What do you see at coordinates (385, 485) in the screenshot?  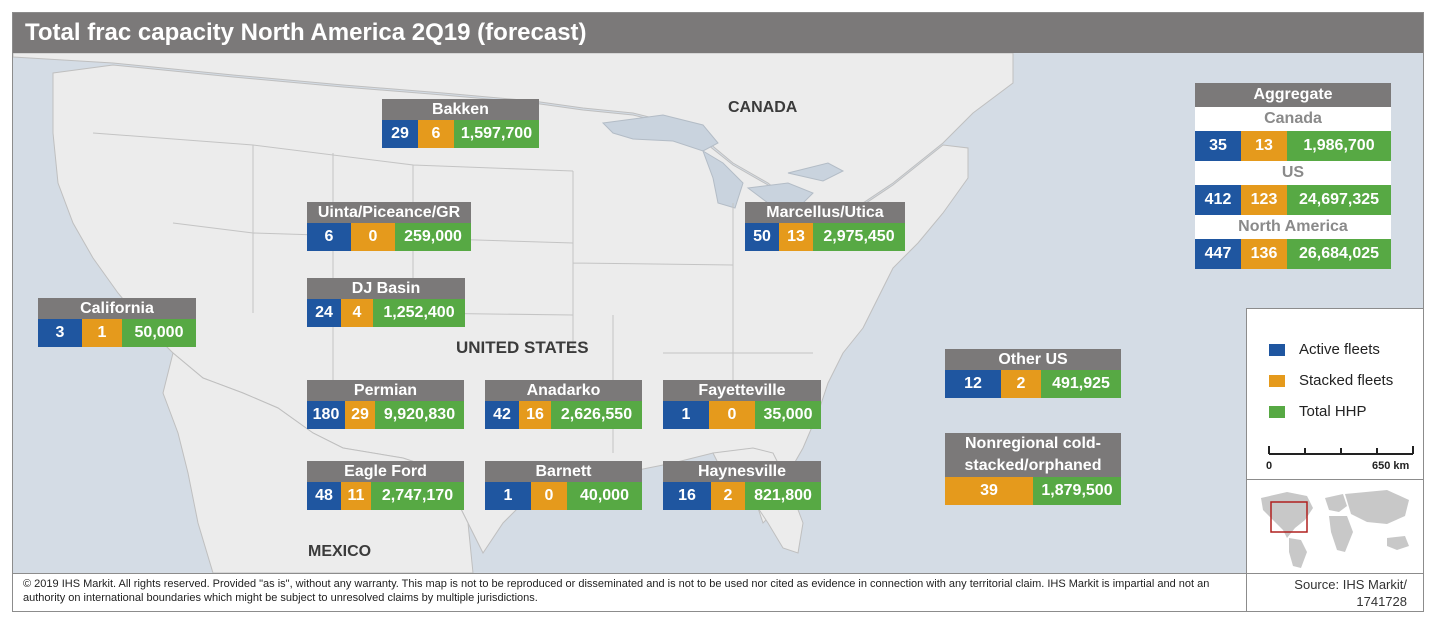 I see `basin-eagle-ford: Eagle Ford 48 11 2,747,170` at bounding box center [385, 485].